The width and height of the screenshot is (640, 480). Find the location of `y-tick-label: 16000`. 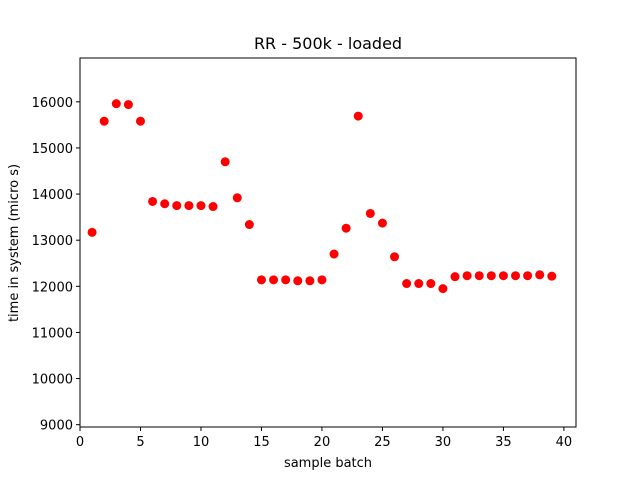

y-tick-label: 16000 is located at coordinates (52, 103).